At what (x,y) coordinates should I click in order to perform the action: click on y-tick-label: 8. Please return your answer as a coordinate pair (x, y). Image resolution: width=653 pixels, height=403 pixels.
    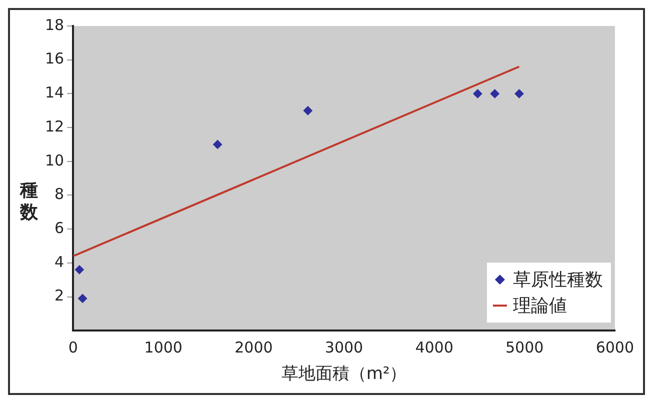
    Looking at the image, I should click on (59, 194).